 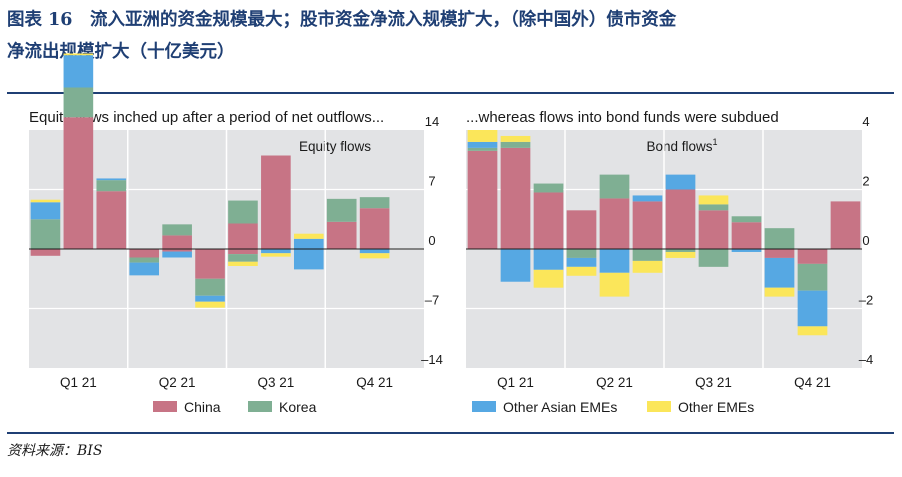 I want to click on source-note: 资料来源：BIS, so click(x=55, y=451).